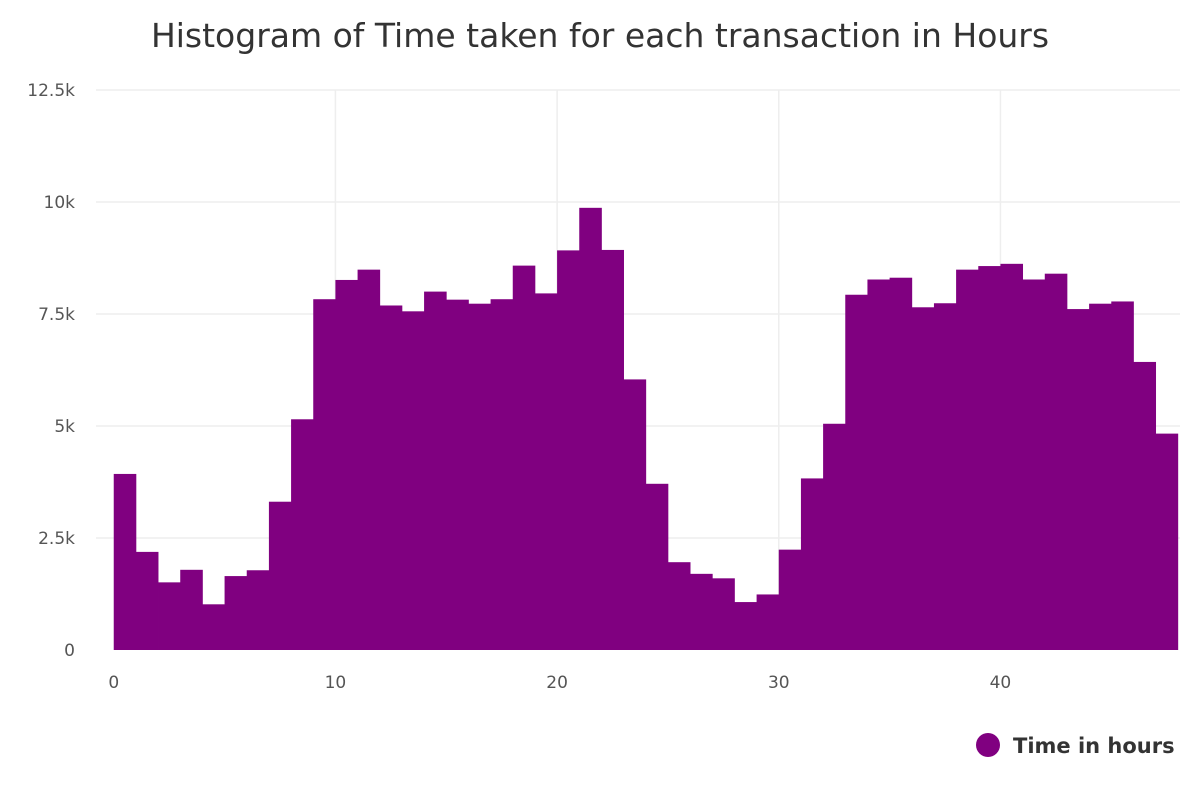 Image resolution: width=1200 pixels, height=800 pixels. I want to click on y-tick-label: 7.5k, so click(56, 315).